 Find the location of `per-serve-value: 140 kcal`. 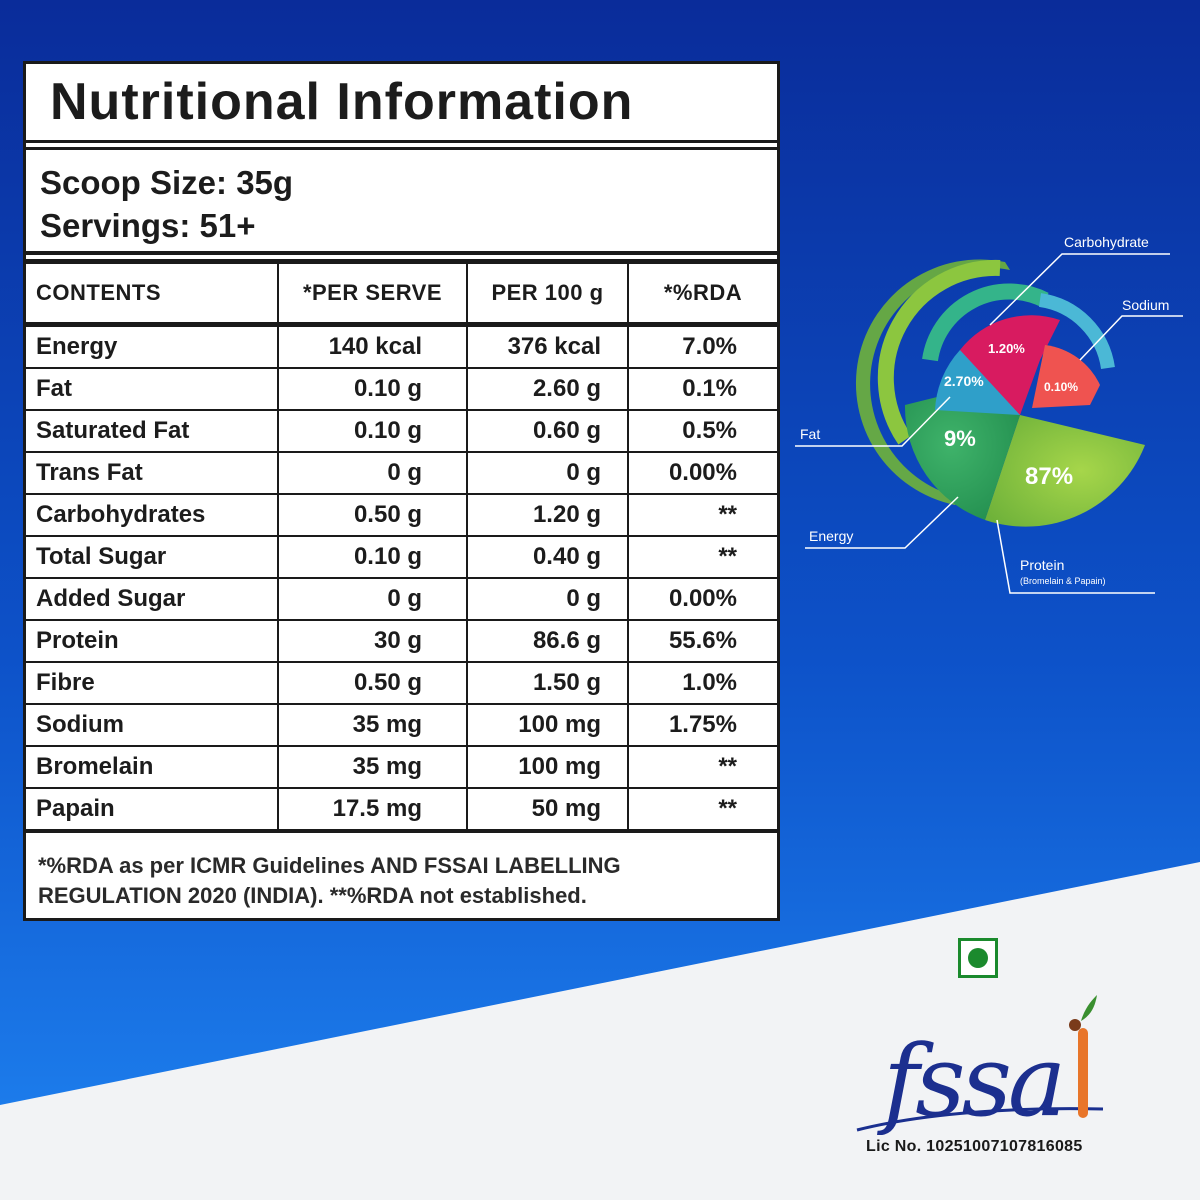

per-serve-value: 140 kcal is located at coordinates (372, 346).